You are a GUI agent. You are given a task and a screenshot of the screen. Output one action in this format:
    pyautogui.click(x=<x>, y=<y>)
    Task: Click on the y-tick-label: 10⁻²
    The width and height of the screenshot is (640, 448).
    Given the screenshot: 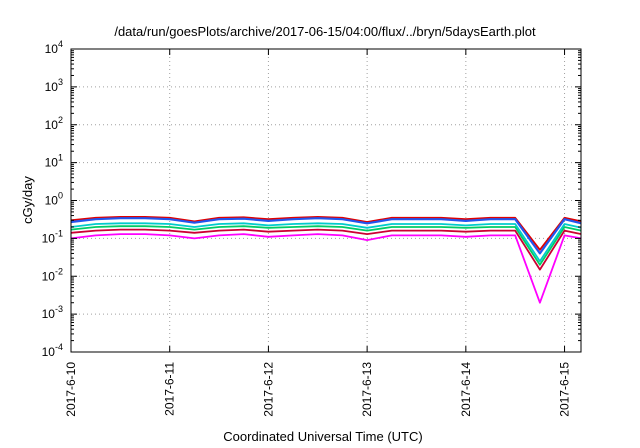 What is the action you would take?
    pyautogui.click(x=52, y=274)
    